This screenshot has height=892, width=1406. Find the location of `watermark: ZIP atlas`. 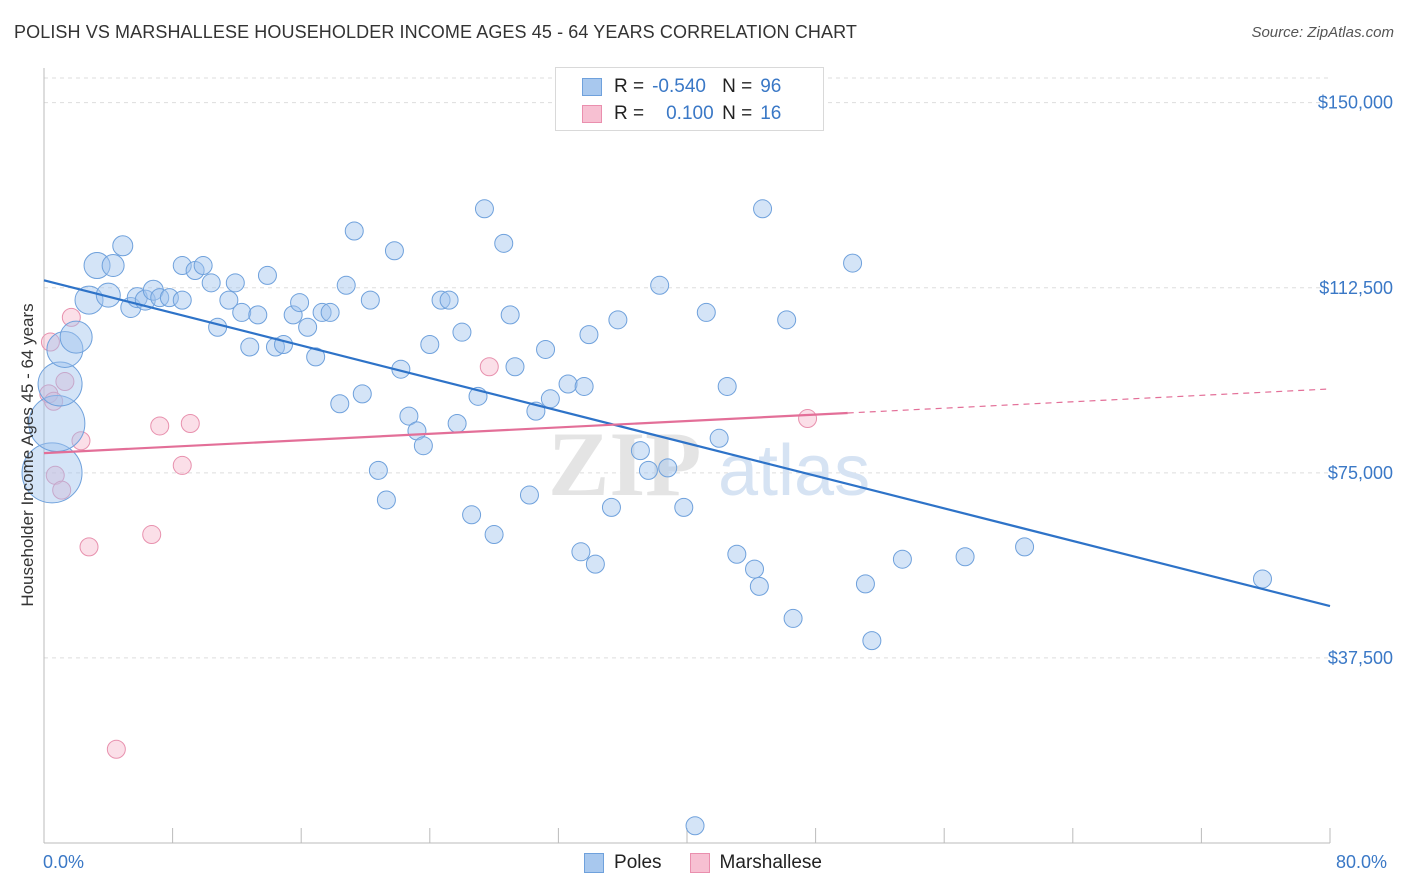

watermark: ZIP atlas is located at coordinates (709, 464).